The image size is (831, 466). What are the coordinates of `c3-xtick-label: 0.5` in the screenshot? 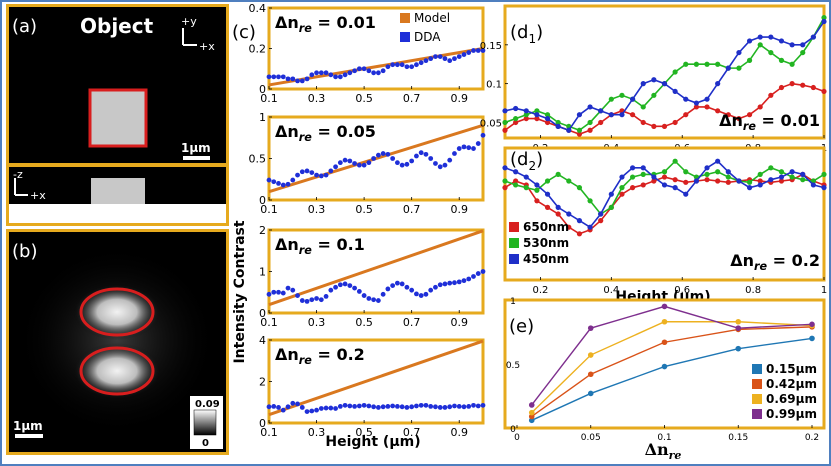 It's located at (364, 322).